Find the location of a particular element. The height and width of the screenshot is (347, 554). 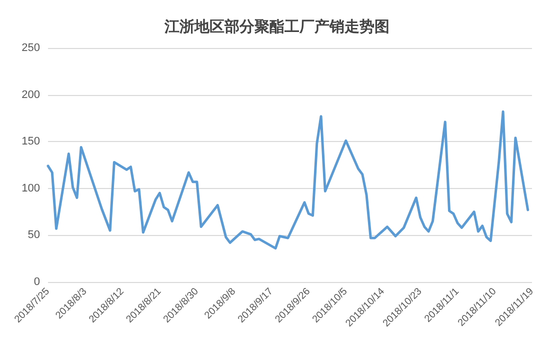

y-tick-label: 200 is located at coordinates (31, 94).